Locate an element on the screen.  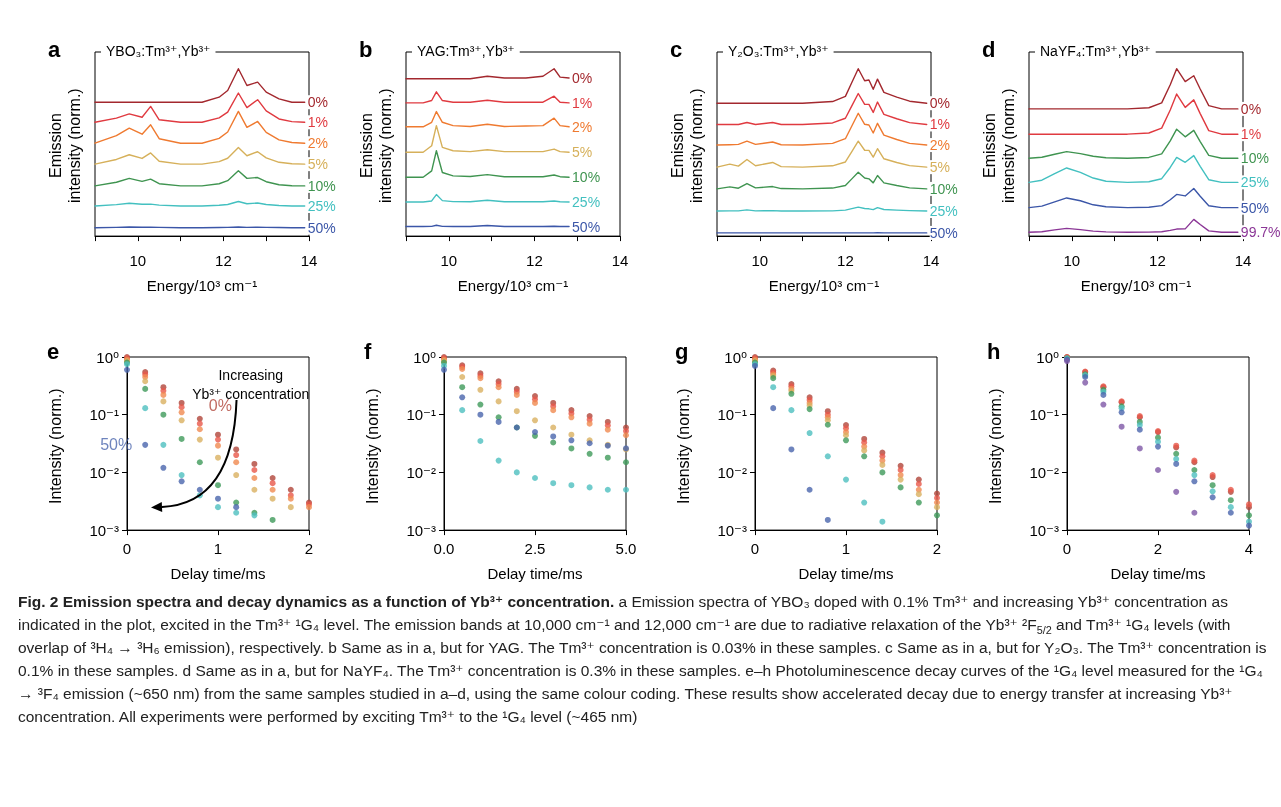
series-label: 99.7% is located at coordinates (1260, 232).